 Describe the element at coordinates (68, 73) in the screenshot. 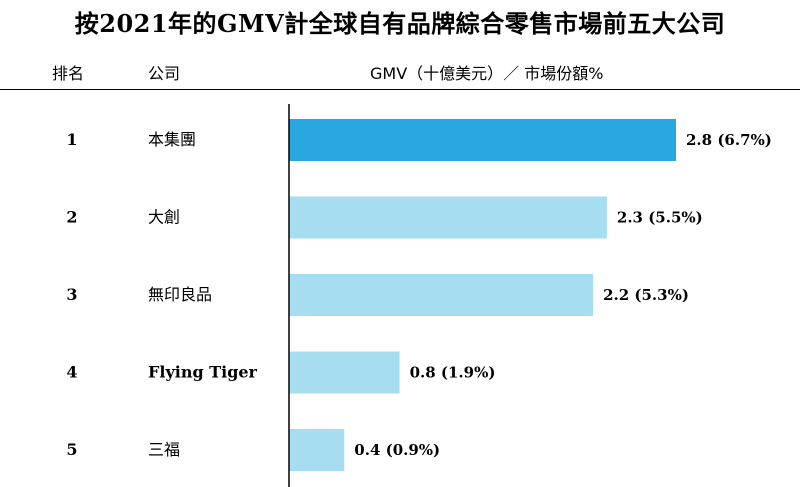

I see `rank-column-header: 排名` at that location.